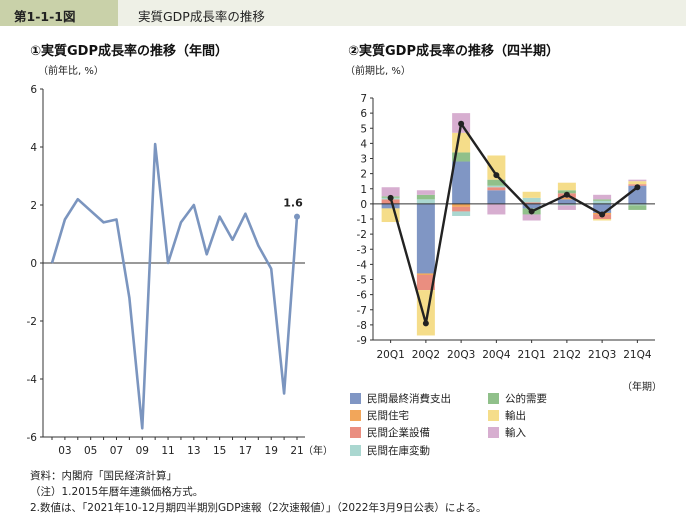 Image resolution: width=686 pixels, height=515 pixels. I want to click on legend-item-public: 公的需要, so click(517, 398).